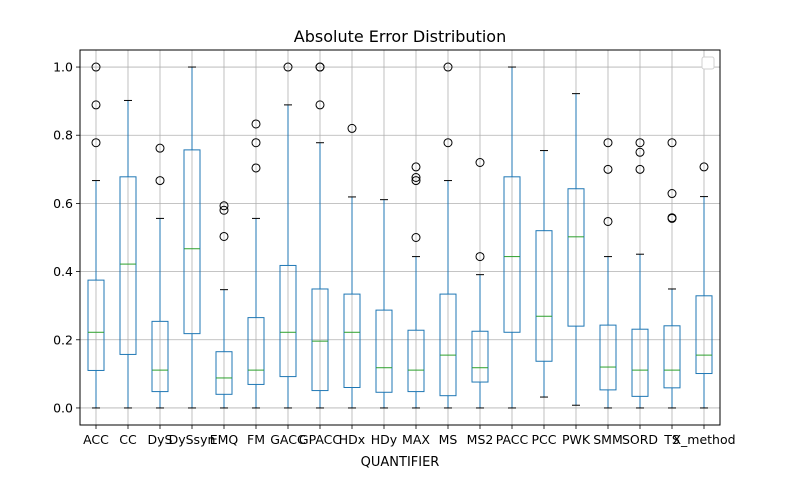  Describe the element at coordinates (352, 266) in the screenshot. I see `box-HDx` at that location.